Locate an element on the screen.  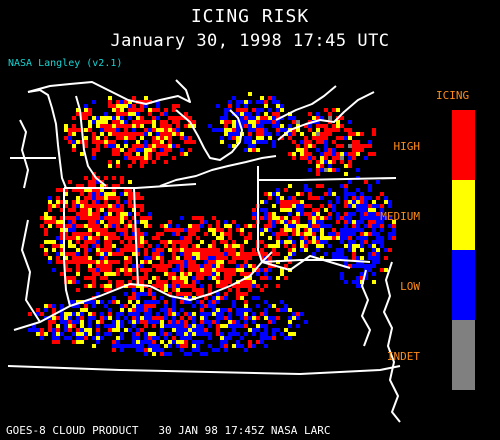
ohio-pa-line is located at coordinates (260, 214).